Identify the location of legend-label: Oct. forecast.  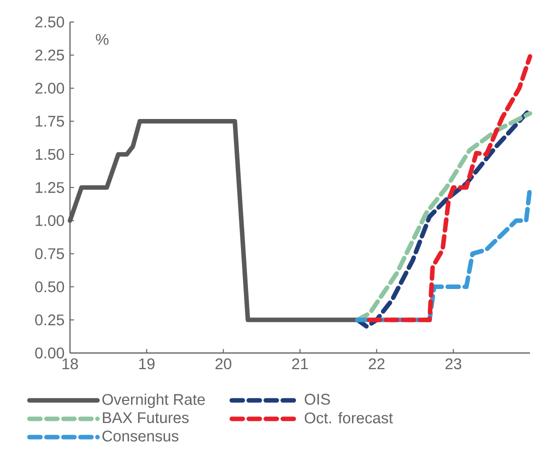
(348, 418).